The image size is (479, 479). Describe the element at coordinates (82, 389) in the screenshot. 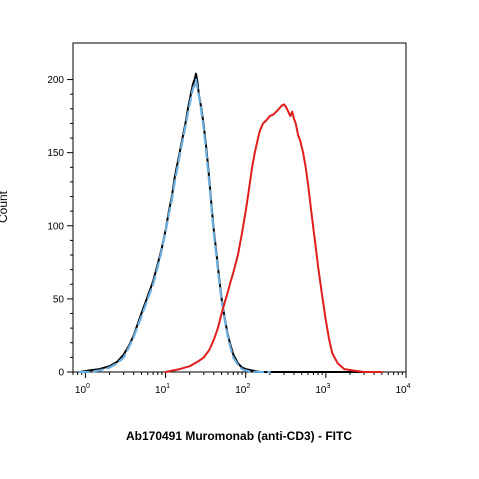

I see `x-tick-label: 10⁰` at that location.